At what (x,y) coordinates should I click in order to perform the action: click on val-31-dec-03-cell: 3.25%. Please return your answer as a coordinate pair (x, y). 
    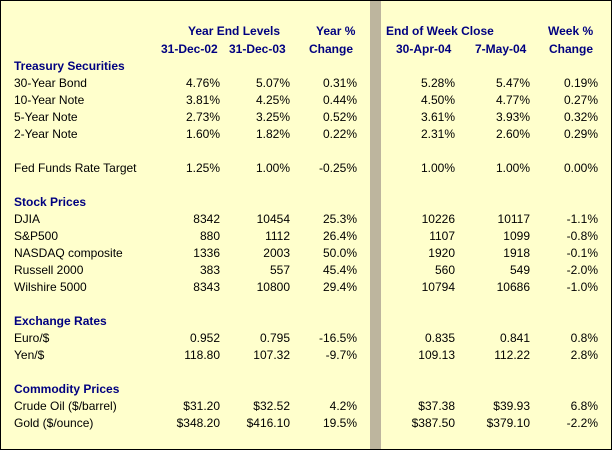
    Looking at the image, I should click on (272, 117).